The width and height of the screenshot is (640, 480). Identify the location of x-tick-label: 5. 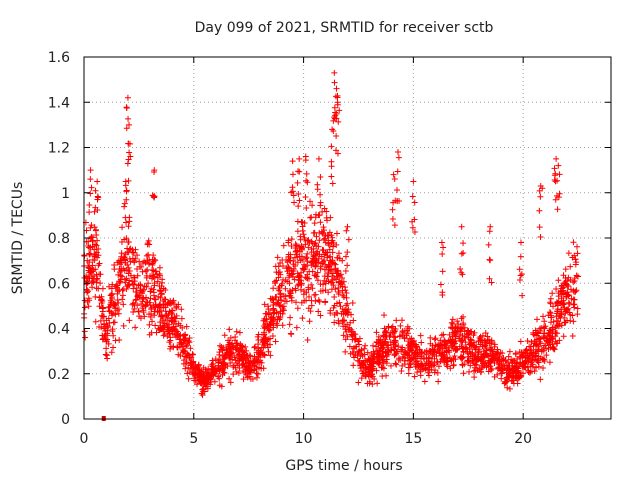
(193, 439).